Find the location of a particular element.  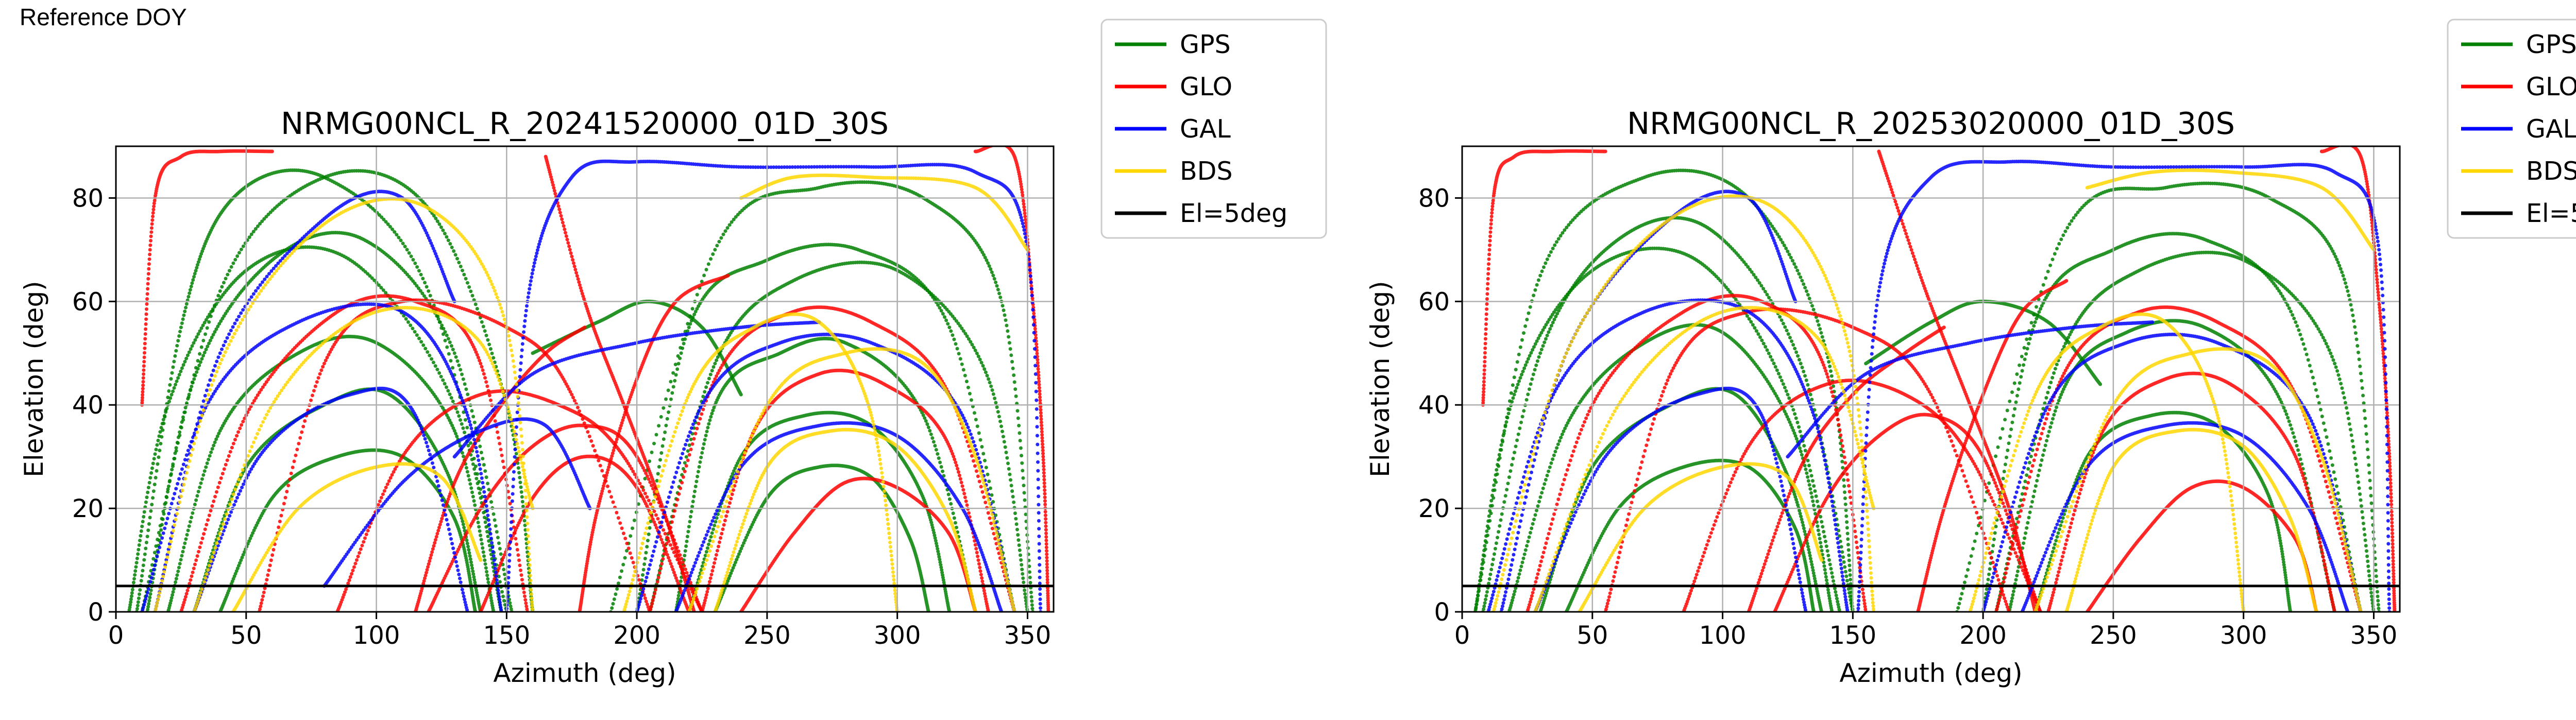

chart-title: NRMG00NCL_R_20253020000_01D_30S is located at coordinates (1931, 123).